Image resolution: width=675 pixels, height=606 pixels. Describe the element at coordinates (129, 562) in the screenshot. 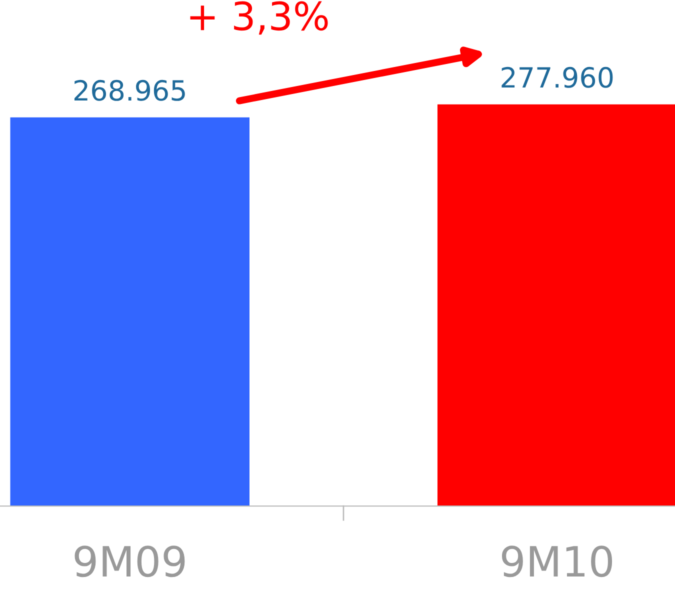

I see `x-tick-label: 9M09` at that location.